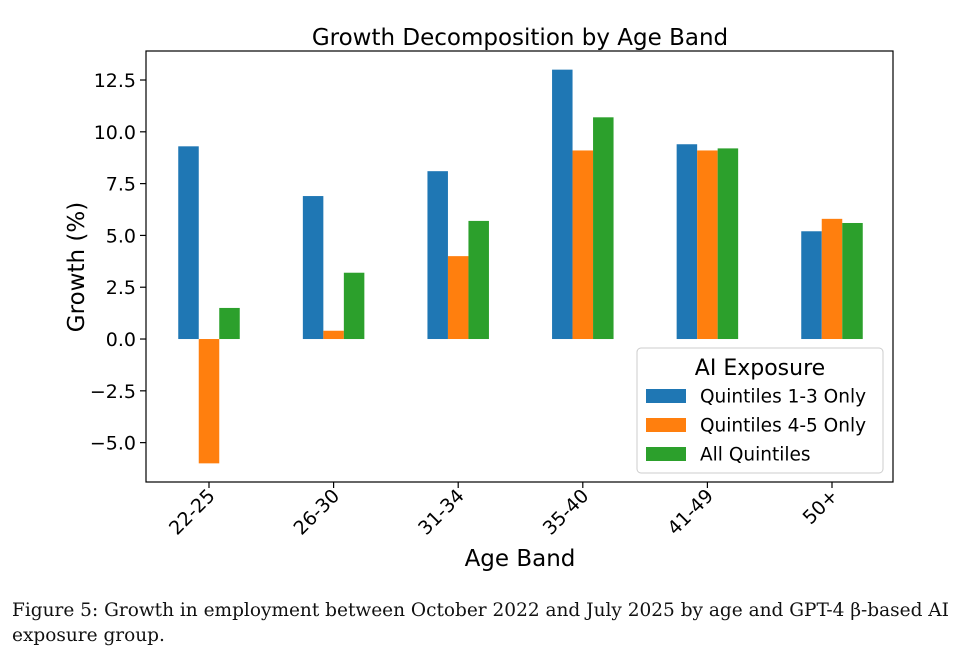  I want to click on y-tick-label: 5.0, so click(121, 236).